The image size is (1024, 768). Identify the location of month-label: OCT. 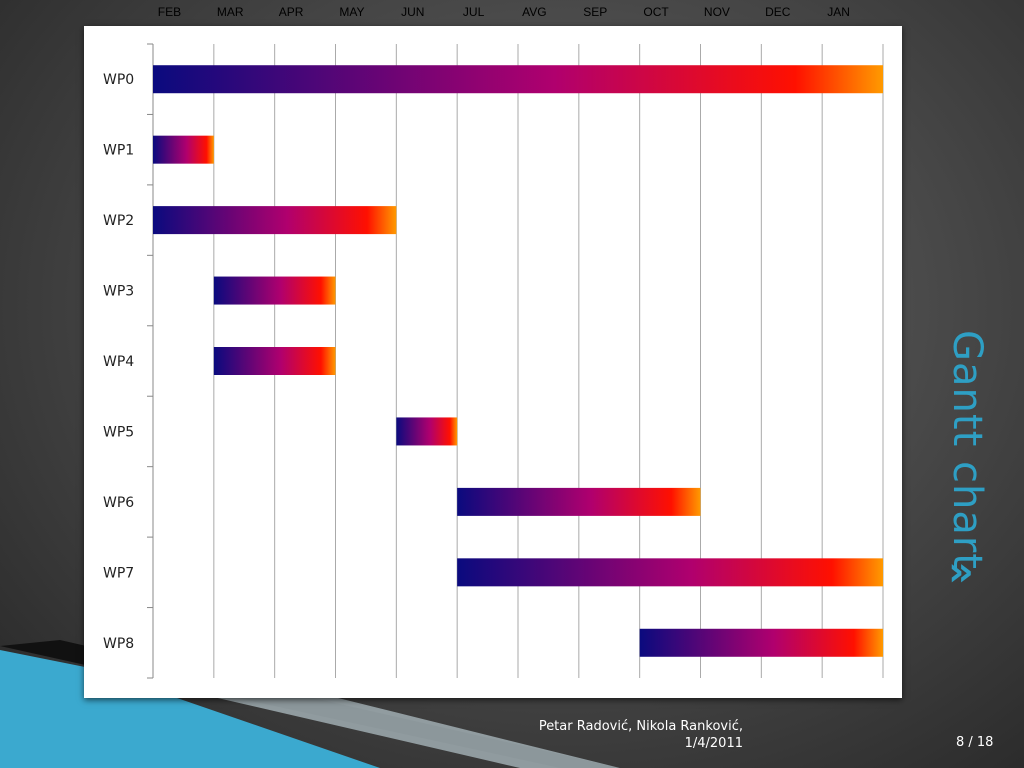
(656, 12).